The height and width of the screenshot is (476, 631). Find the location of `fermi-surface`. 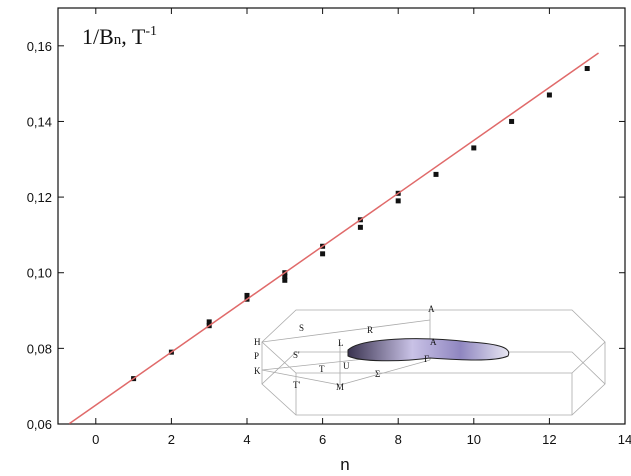

fermi-surface is located at coordinates (428, 350).